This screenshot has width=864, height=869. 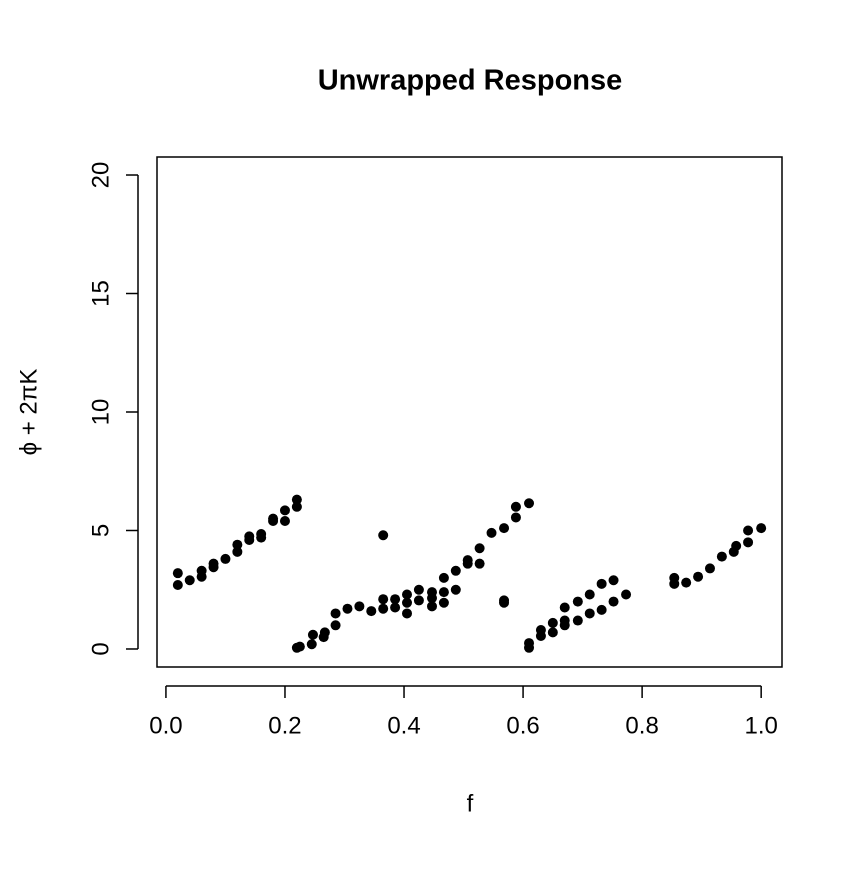 What do you see at coordinates (28, 412) in the screenshot?
I see `y-axis-label: ϕ + 2πK` at bounding box center [28, 412].